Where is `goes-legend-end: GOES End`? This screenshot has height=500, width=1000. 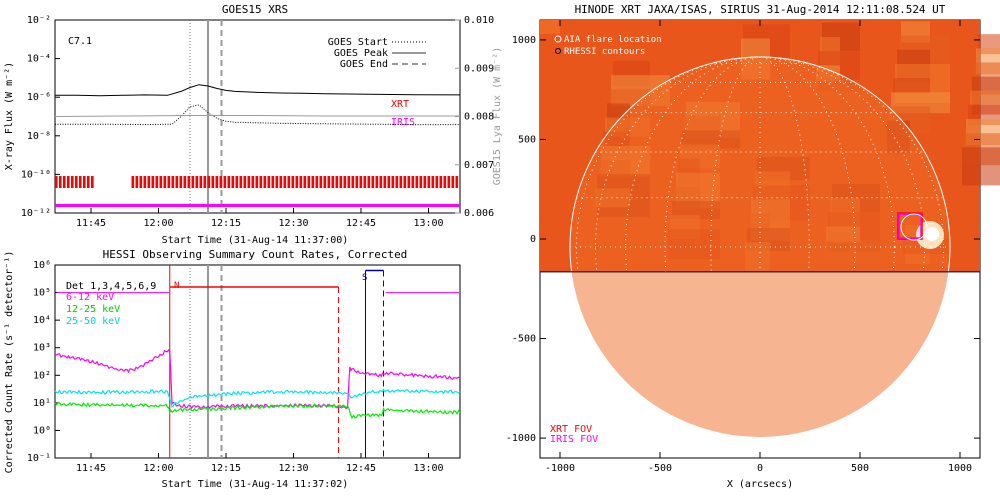 goes-legend-end: GOES End is located at coordinates (364, 64).